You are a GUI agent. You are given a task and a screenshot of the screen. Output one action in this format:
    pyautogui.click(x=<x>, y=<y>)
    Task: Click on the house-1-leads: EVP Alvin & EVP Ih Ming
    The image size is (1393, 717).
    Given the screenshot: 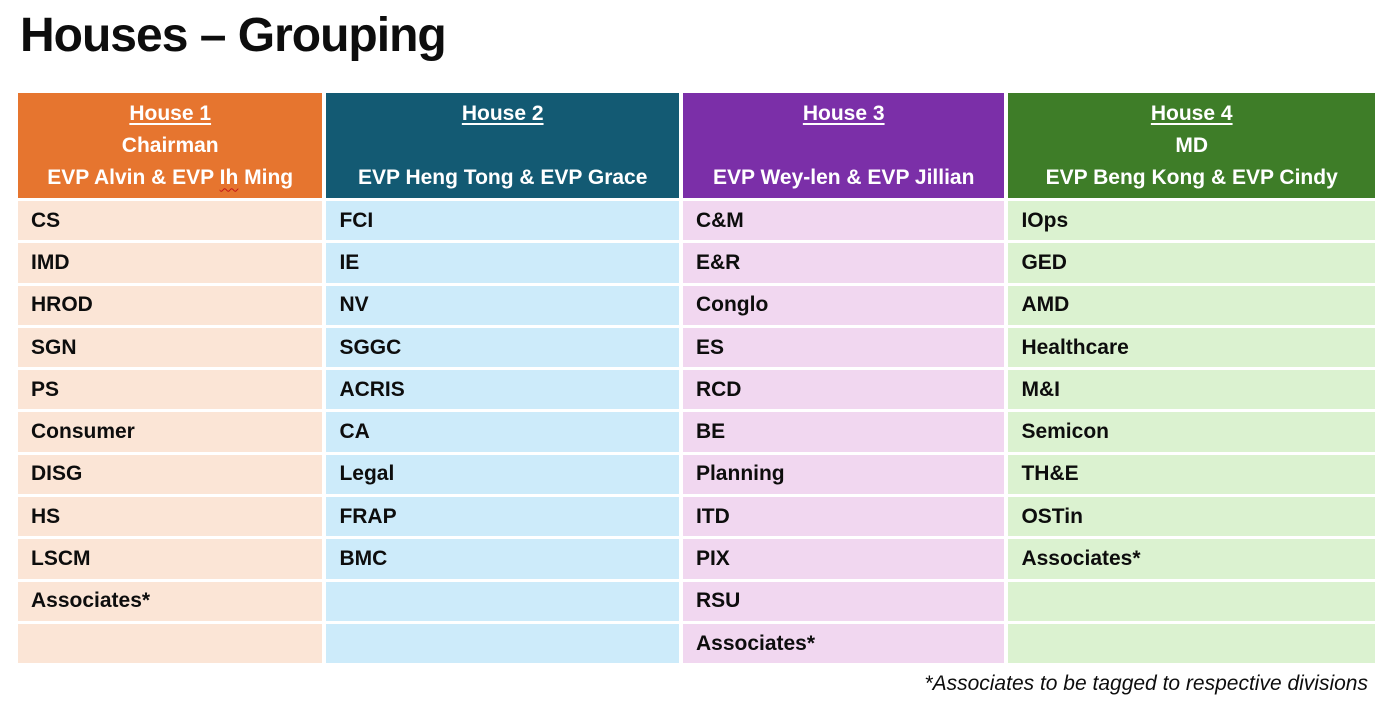 What is the action you would take?
    pyautogui.click(x=170, y=178)
    